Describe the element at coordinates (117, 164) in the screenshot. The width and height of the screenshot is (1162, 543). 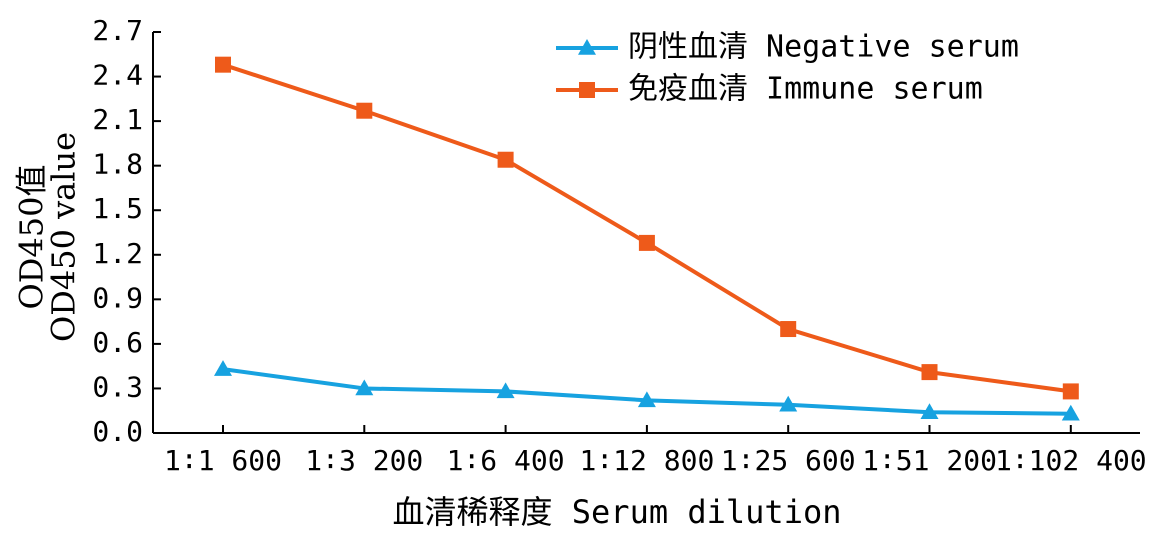
I see `y-tick-label: 1.8` at that location.